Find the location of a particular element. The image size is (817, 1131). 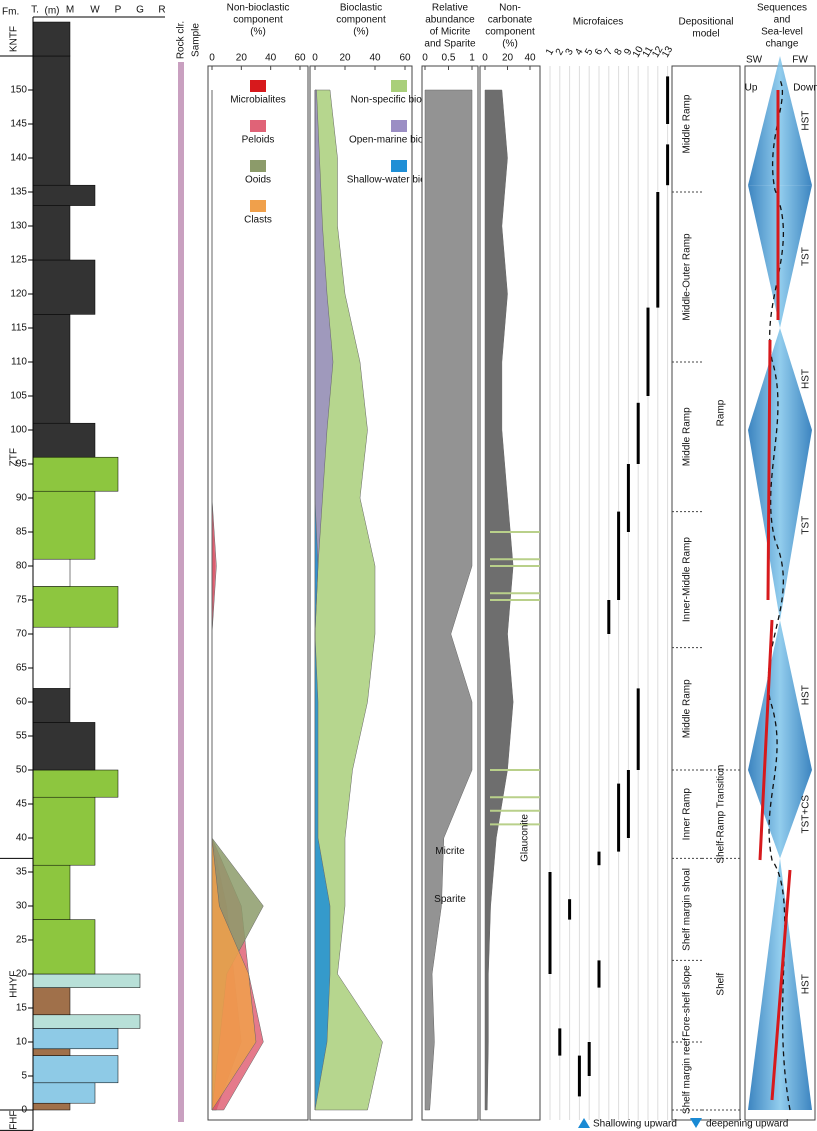

formation-label: KNTF is located at coordinates (14, 39).